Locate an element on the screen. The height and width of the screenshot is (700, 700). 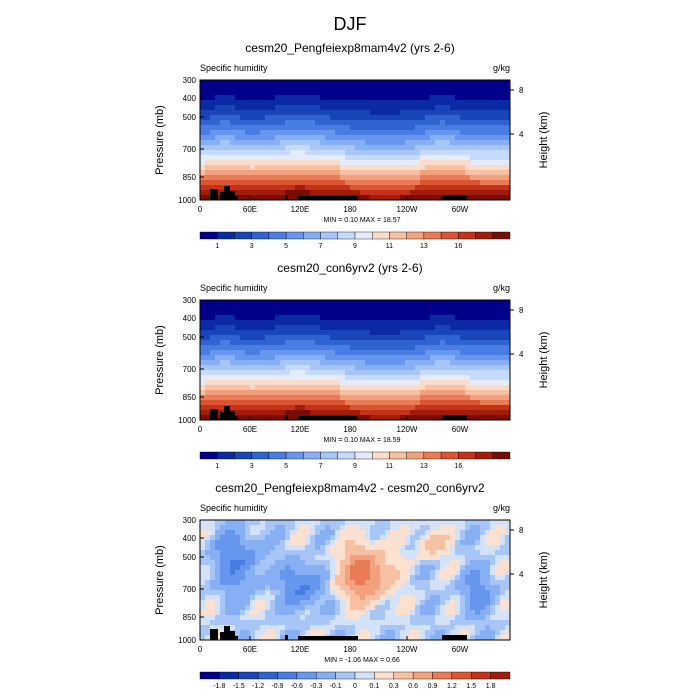
colorbar-label: 7 is located at coordinates (321, 246).